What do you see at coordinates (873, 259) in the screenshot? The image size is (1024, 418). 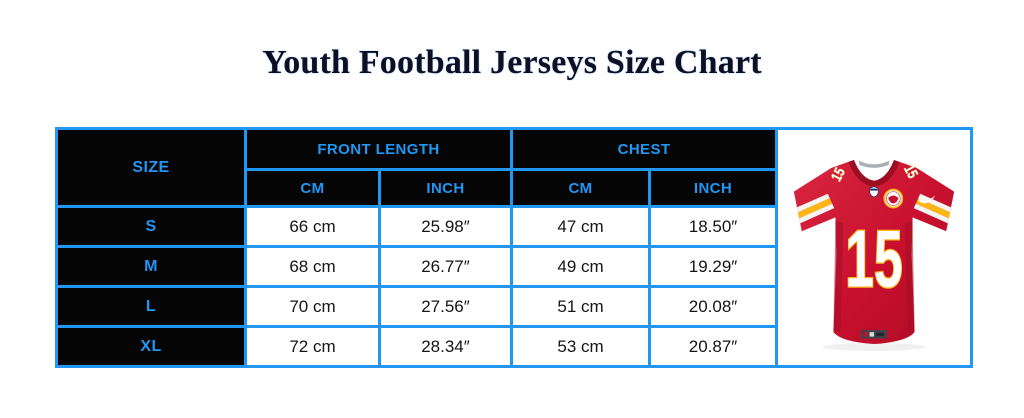 I see `jersey-number: 15` at bounding box center [873, 259].